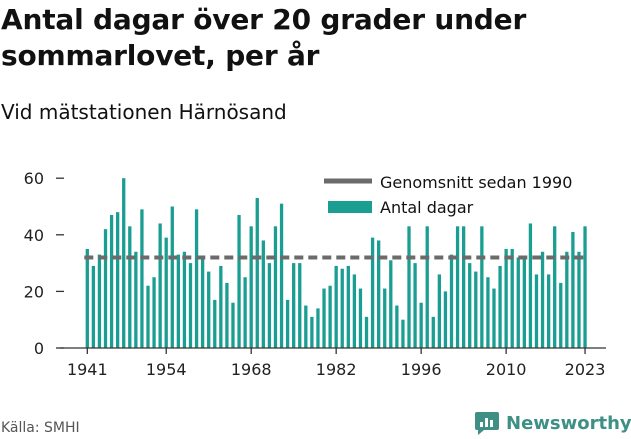  What do you see at coordinates (130, 287) in the screenshot?
I see `bar-1948` at bounding box center [130, 287].